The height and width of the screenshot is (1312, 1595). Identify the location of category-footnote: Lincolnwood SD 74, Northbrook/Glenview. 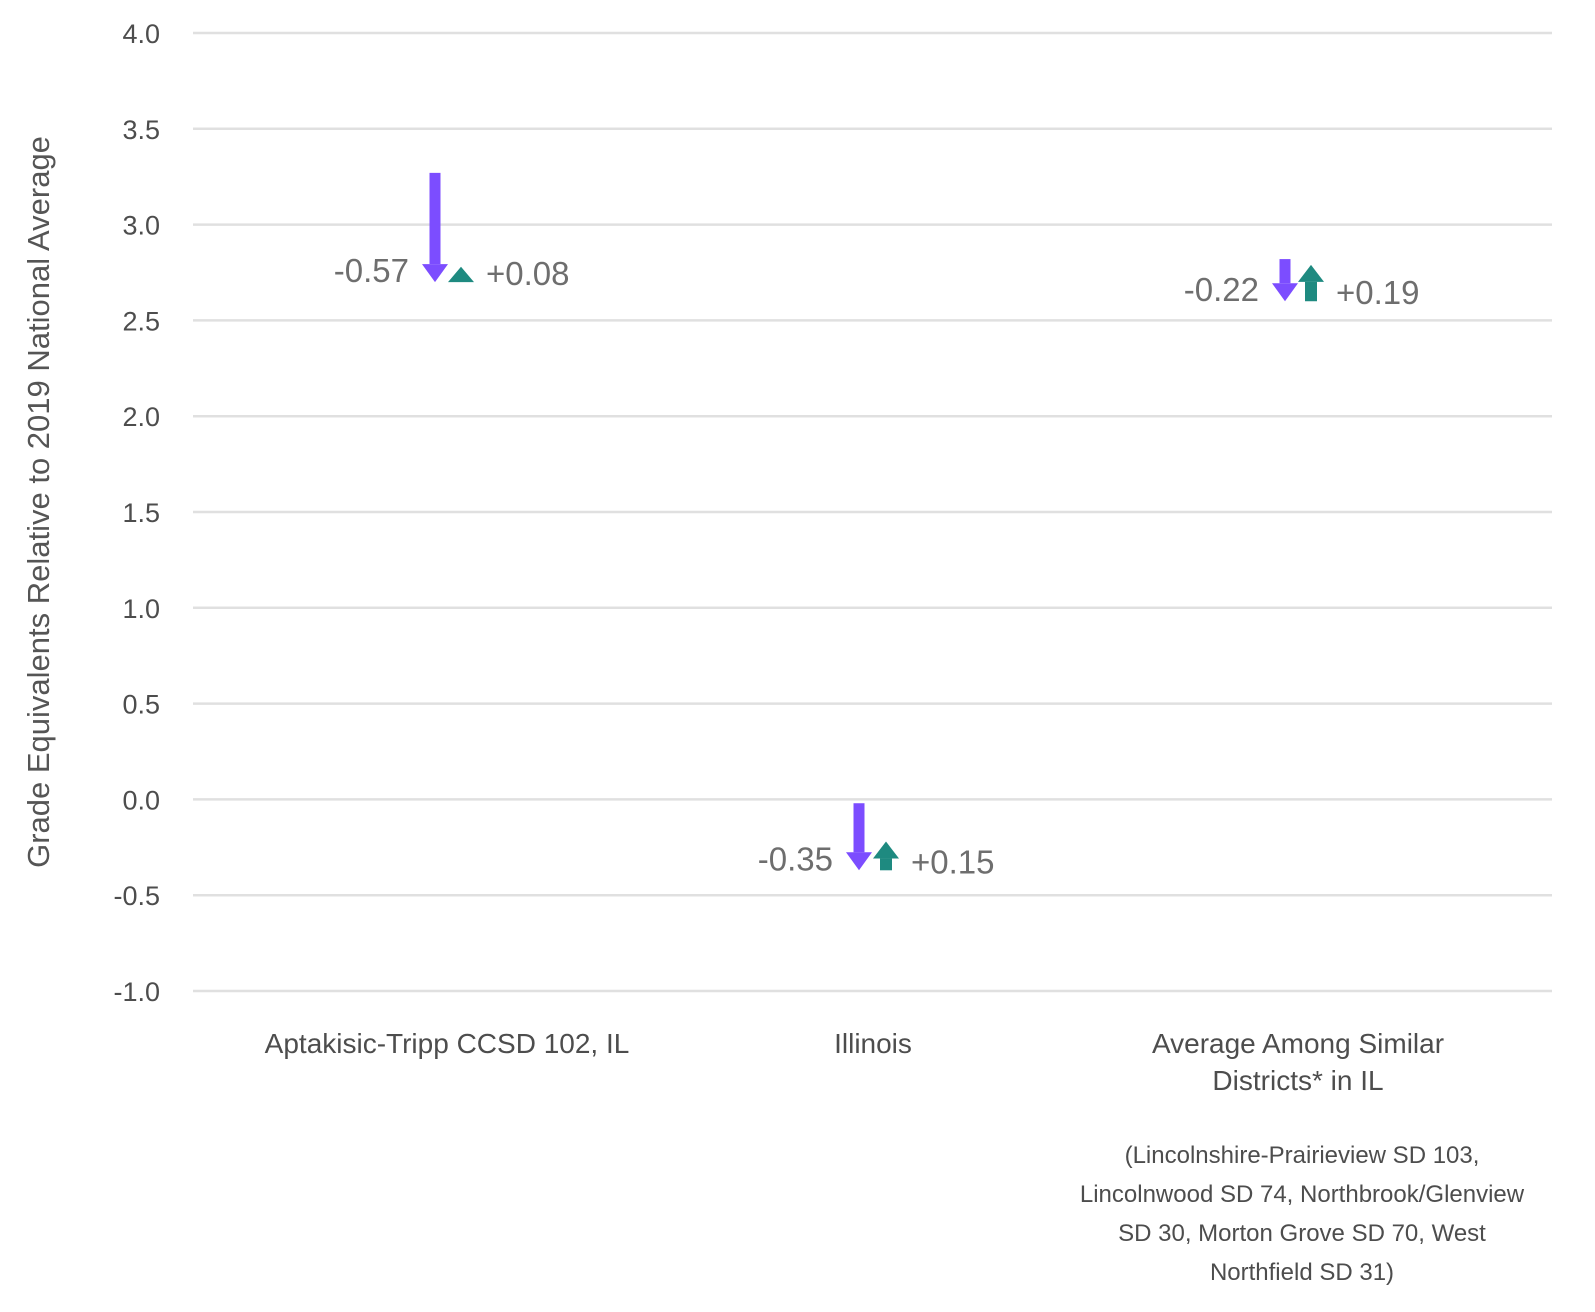
(1302, 1194).